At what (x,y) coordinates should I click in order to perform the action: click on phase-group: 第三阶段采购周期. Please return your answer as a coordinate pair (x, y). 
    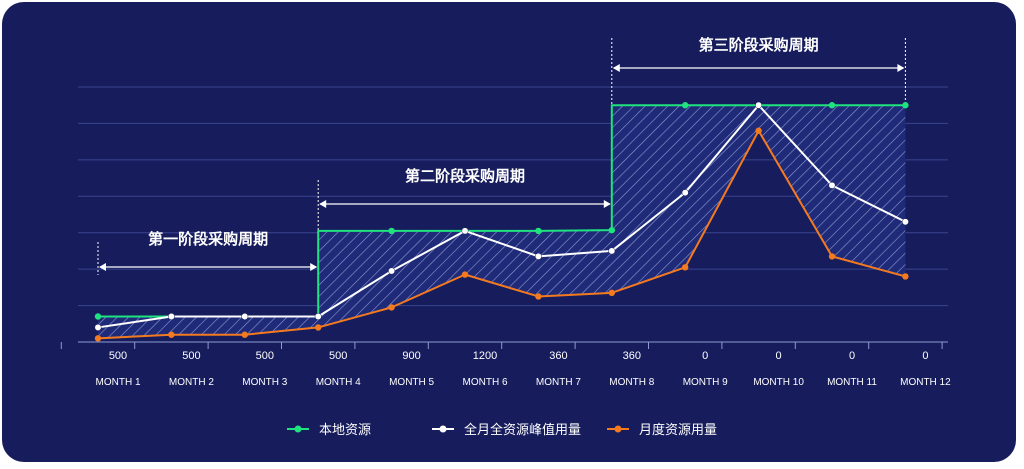
    Looking at the image, I should click on (758, 133).